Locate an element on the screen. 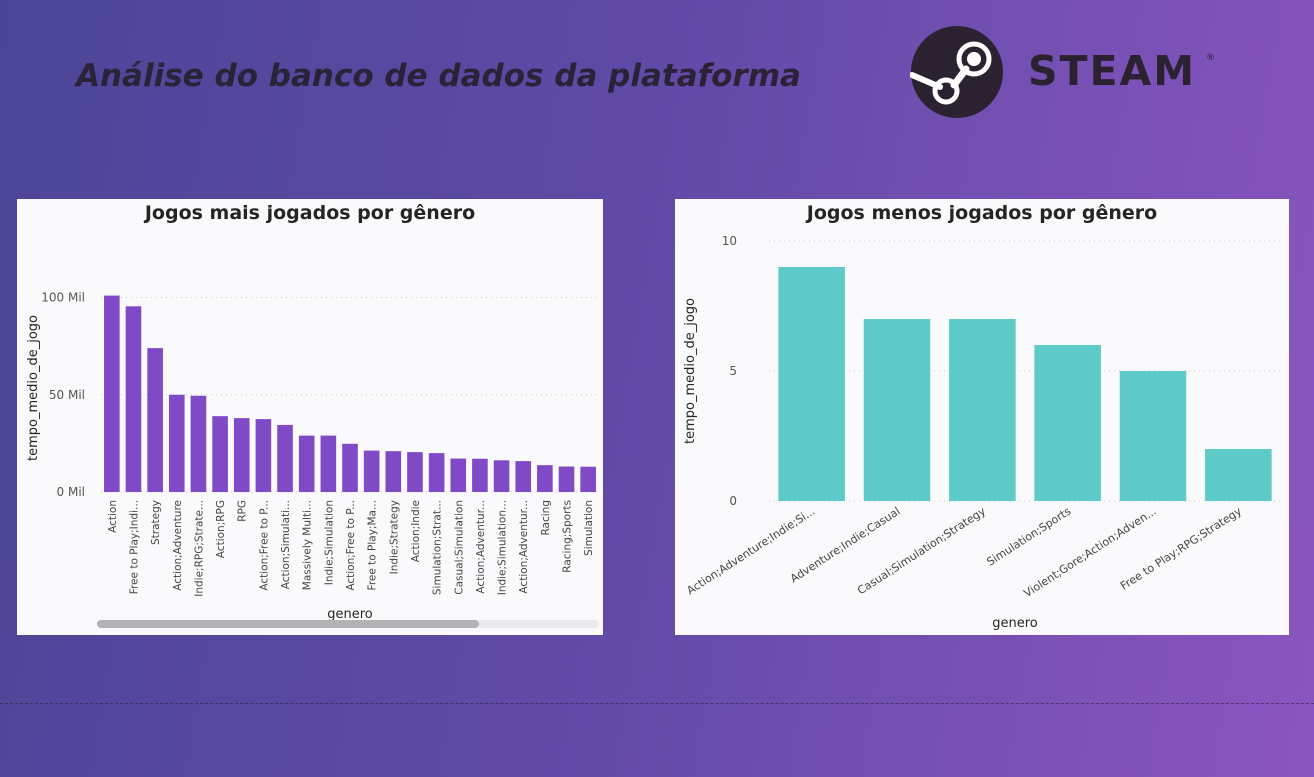  left-category-label: Casual;Simulation is located at coordinates (459, 547).